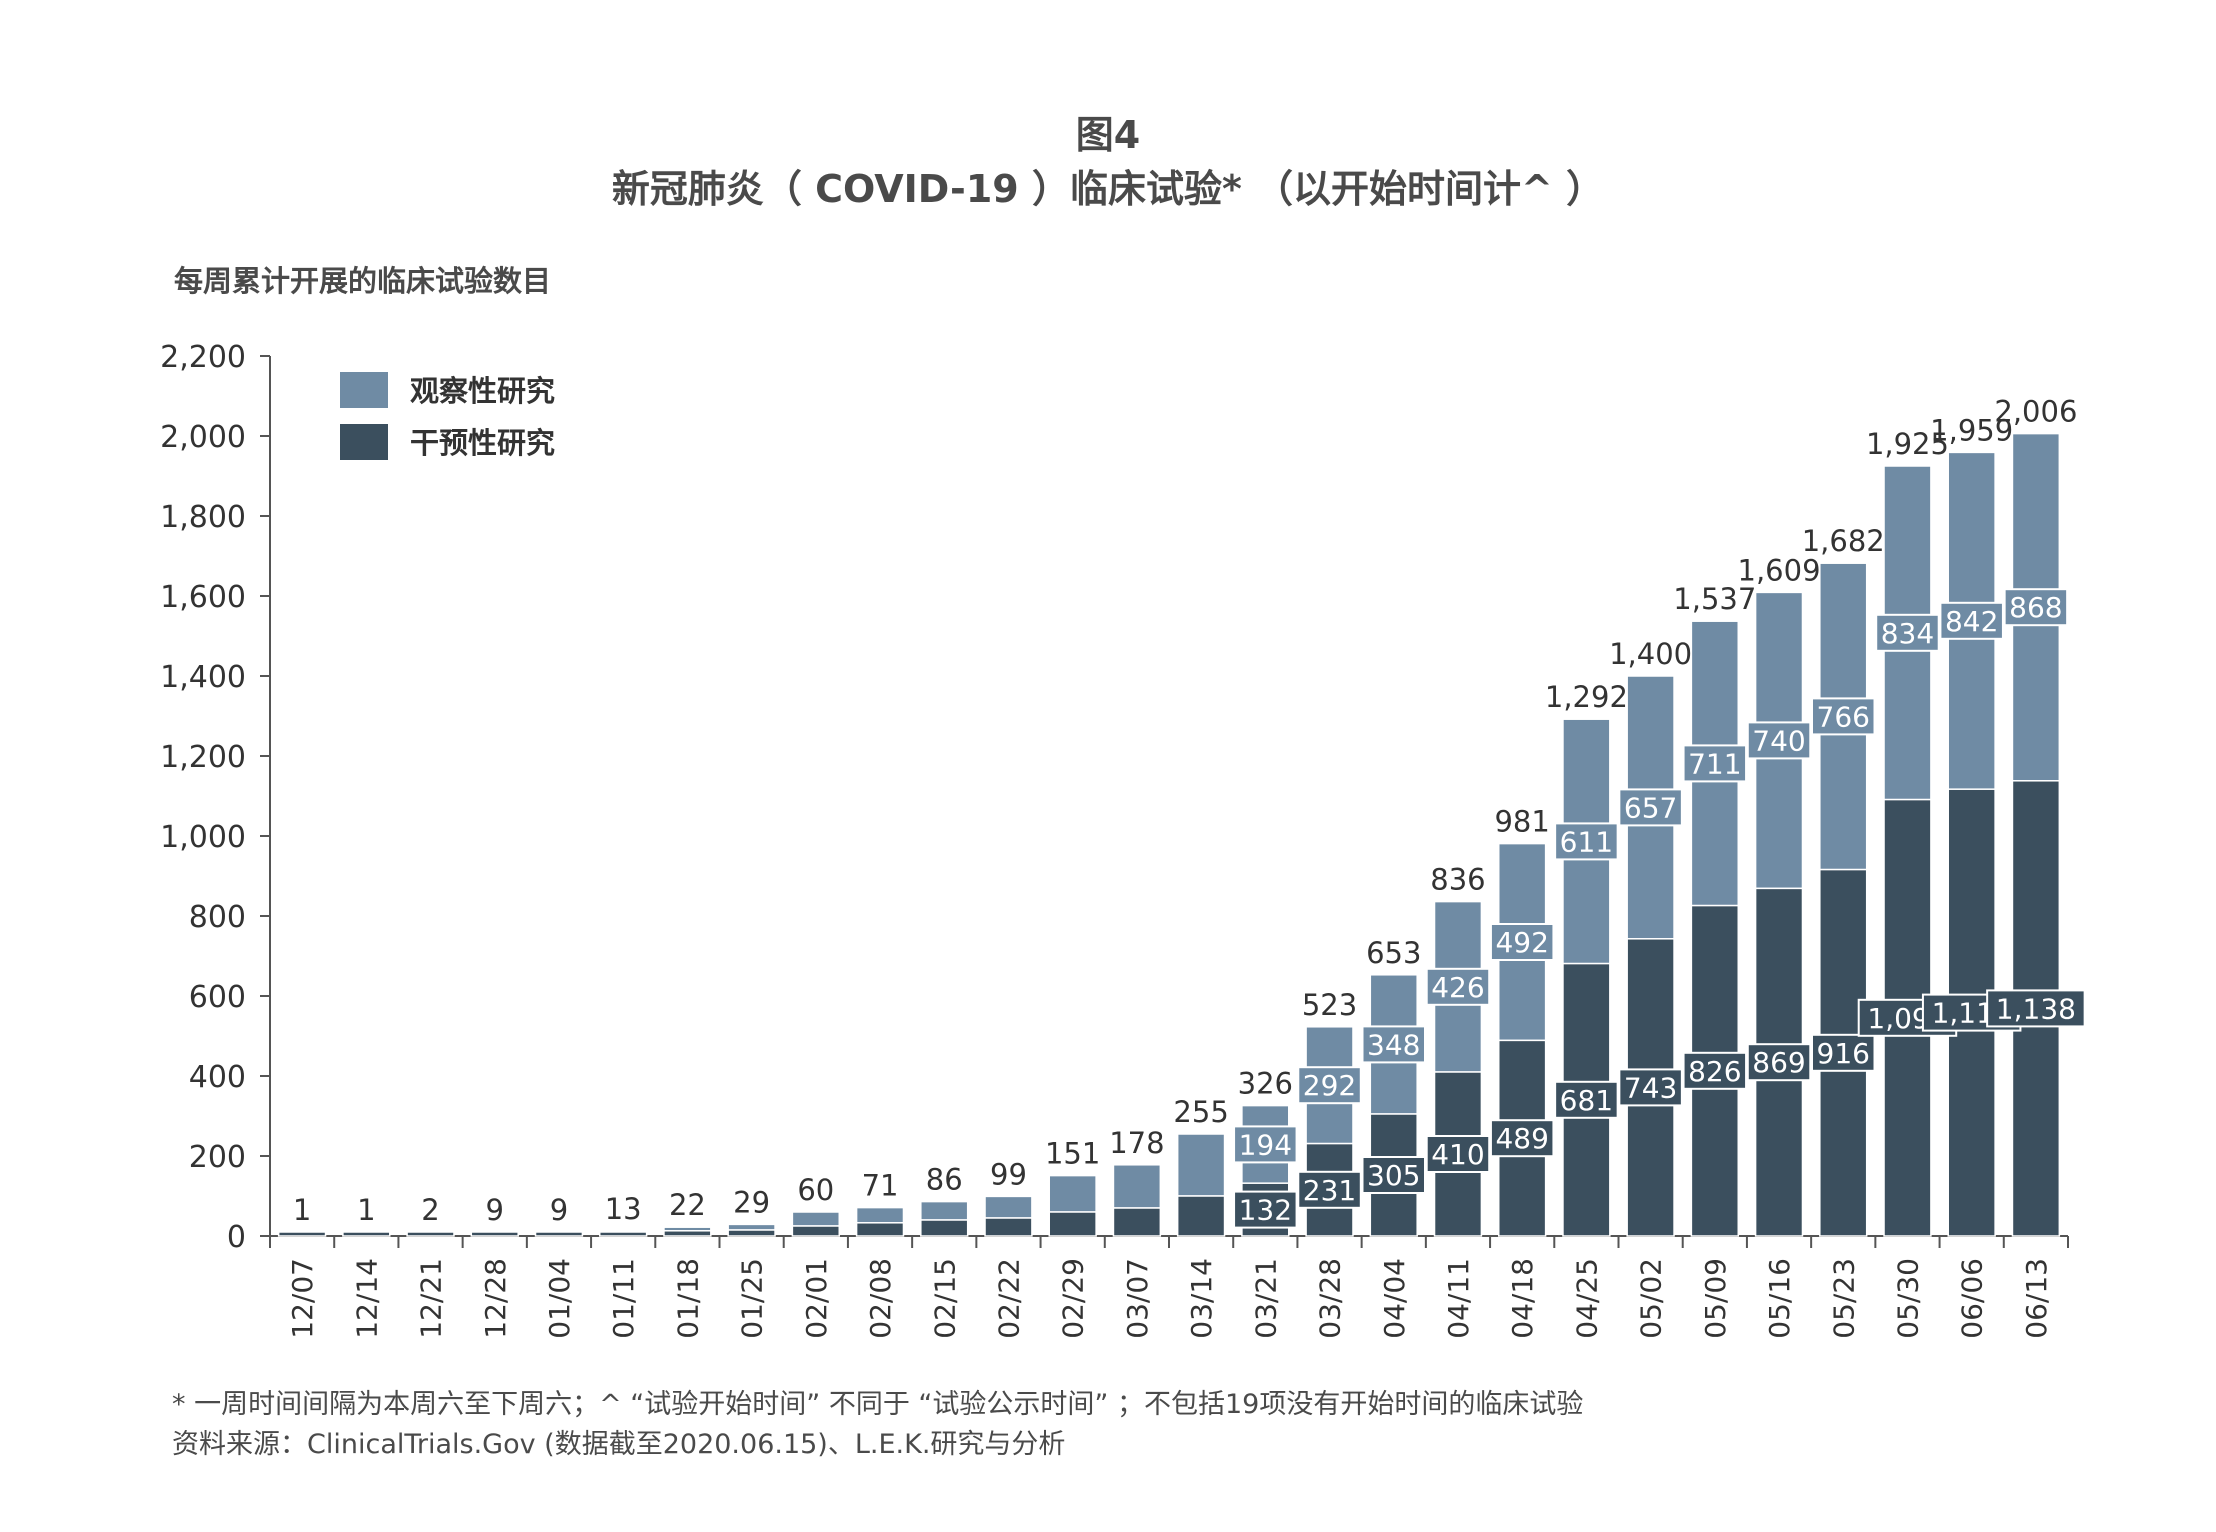  Describe the element at coordinates (1137, 1298) in the screenshot. I see `category-label: 03/07` at that location.